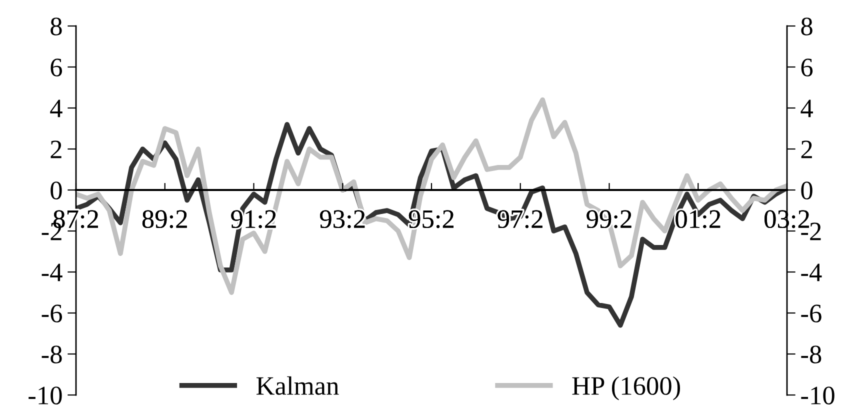 The height and width of the screenshot is (405, 867). Describe the element at coordinates (811, 273) in the screenshot. I see `y2-tick-label: -4` at that location.